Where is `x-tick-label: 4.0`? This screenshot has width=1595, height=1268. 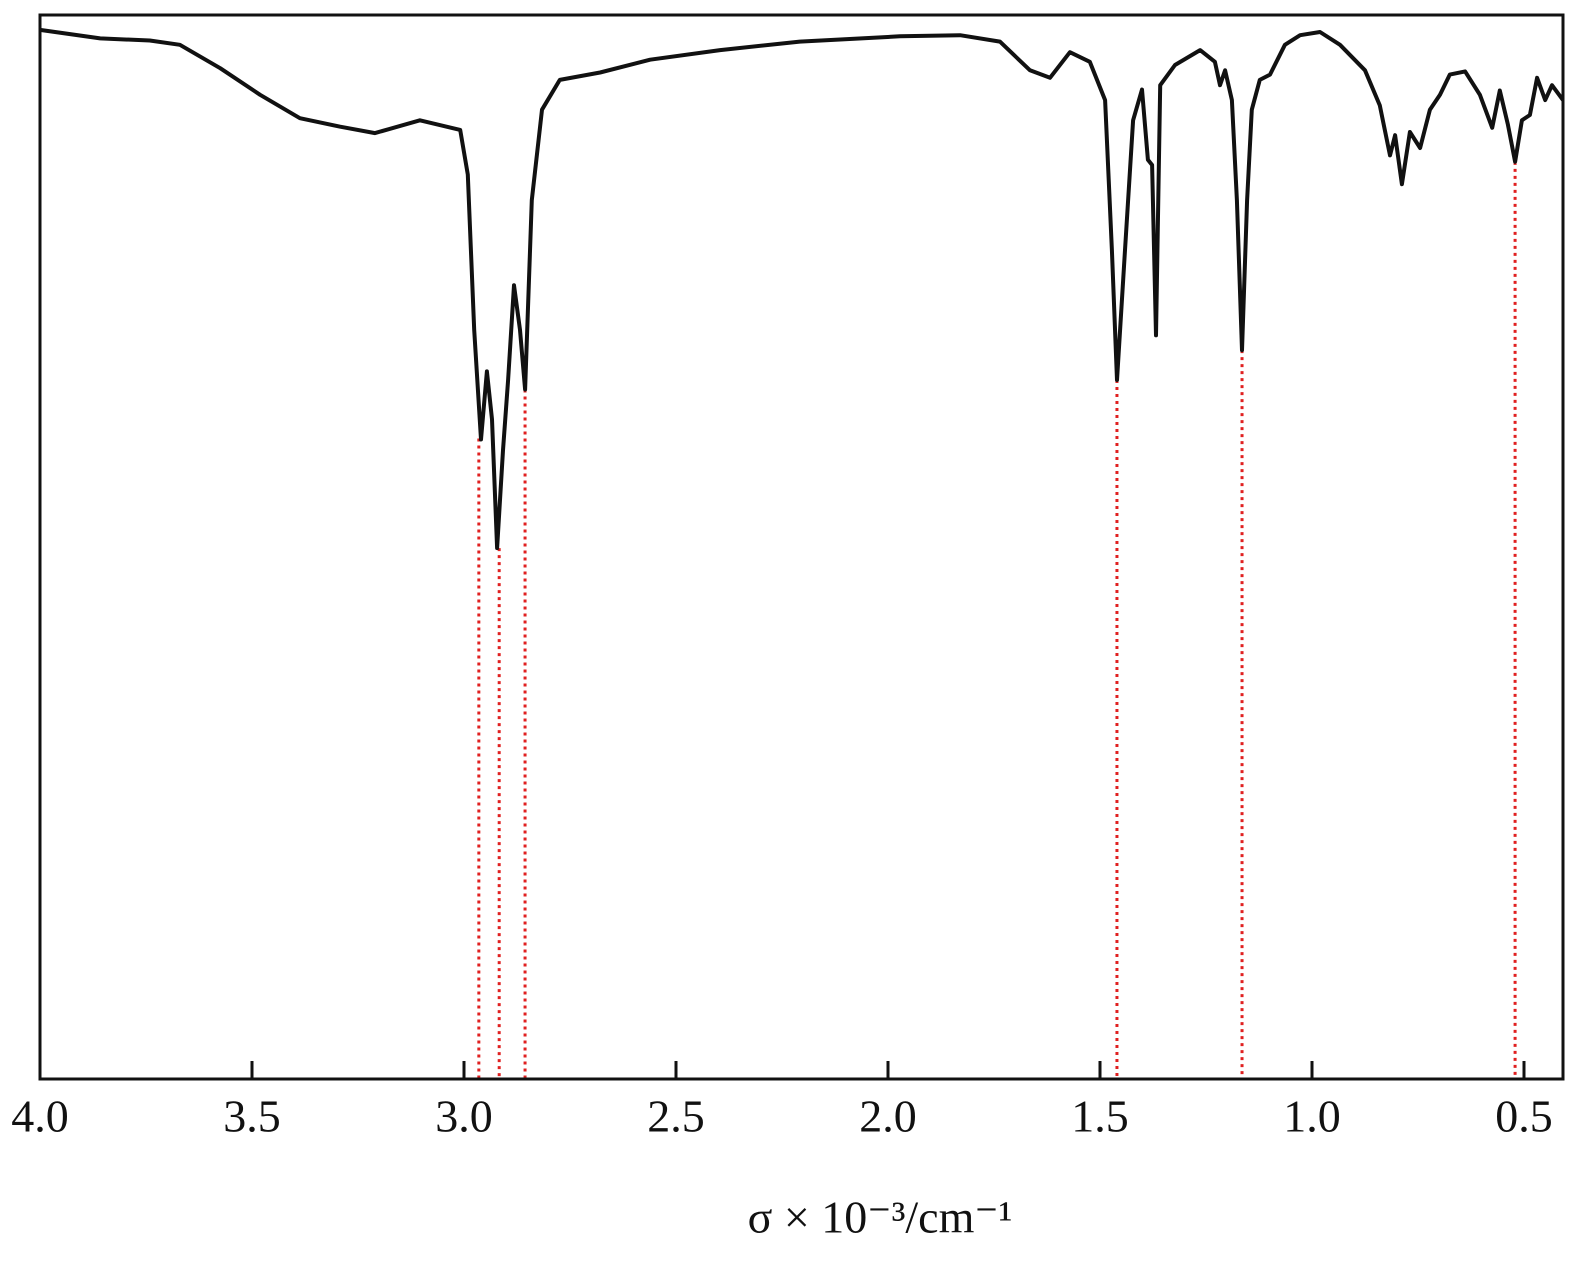 x-tick-label: 4.0 is located at coordinates (40, 1116).